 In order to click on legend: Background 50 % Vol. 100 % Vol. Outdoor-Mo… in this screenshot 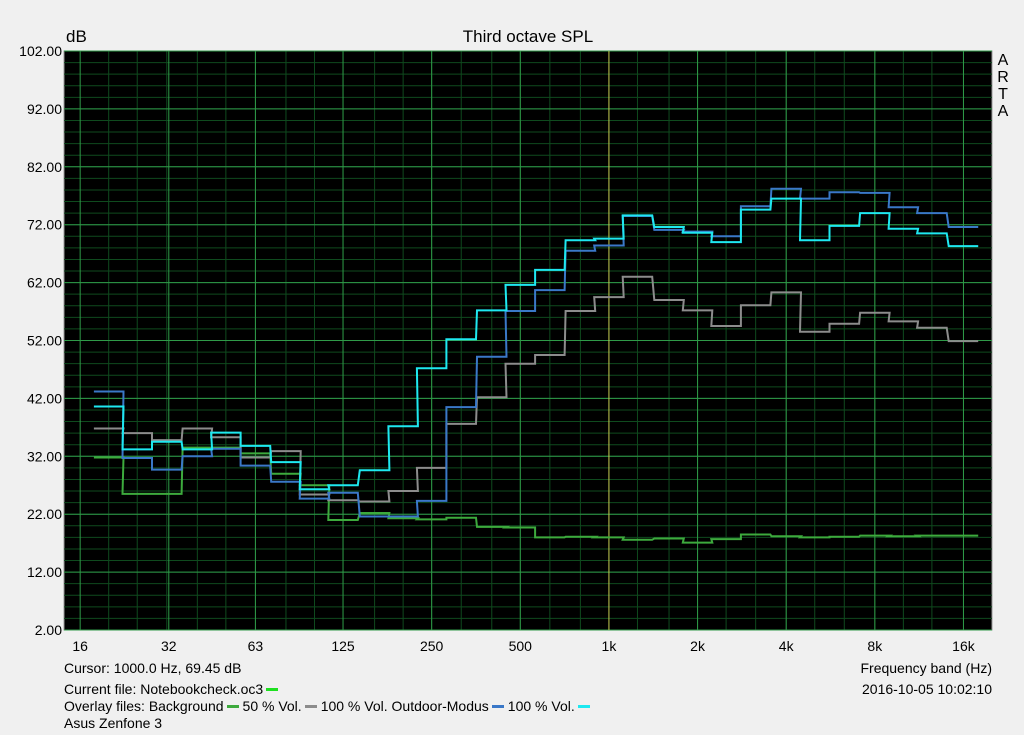, I will do `click(371, 706)`.